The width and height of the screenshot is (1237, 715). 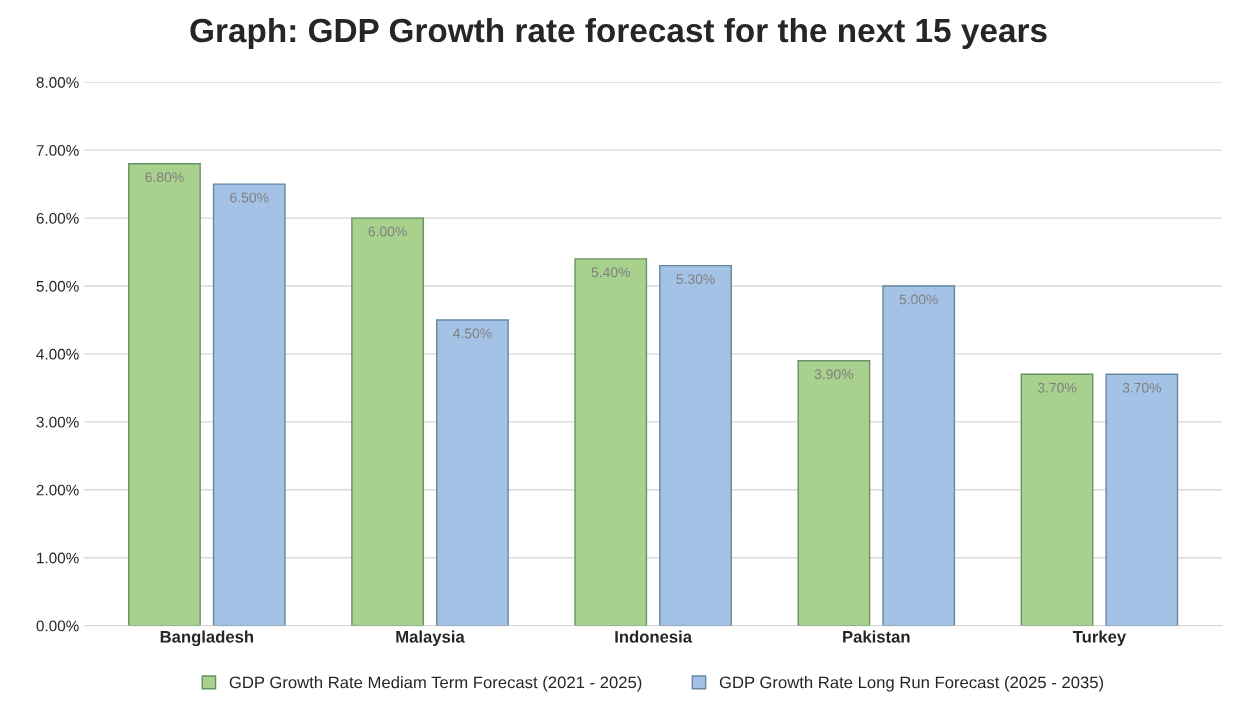 What do you see at coordinates (57, 218) in the screenshot?
I see `y-tick-label: 6.00%` at bounding box center [57, 218].